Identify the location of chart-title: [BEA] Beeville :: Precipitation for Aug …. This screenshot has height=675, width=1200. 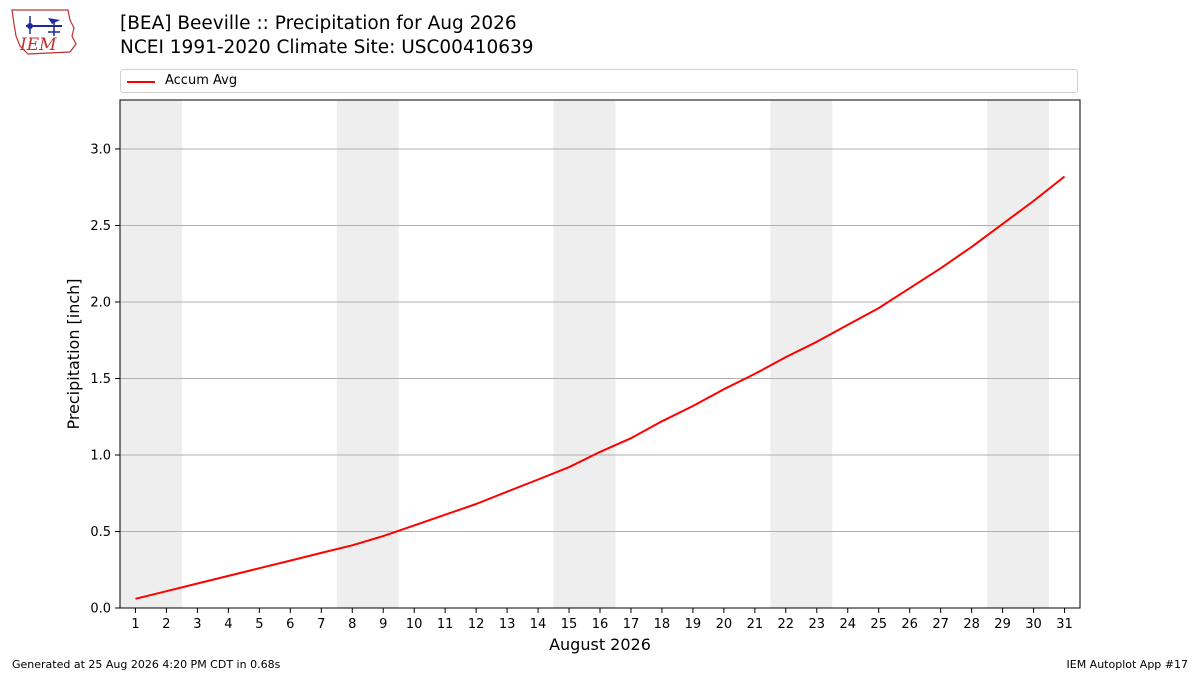
(318, 23).